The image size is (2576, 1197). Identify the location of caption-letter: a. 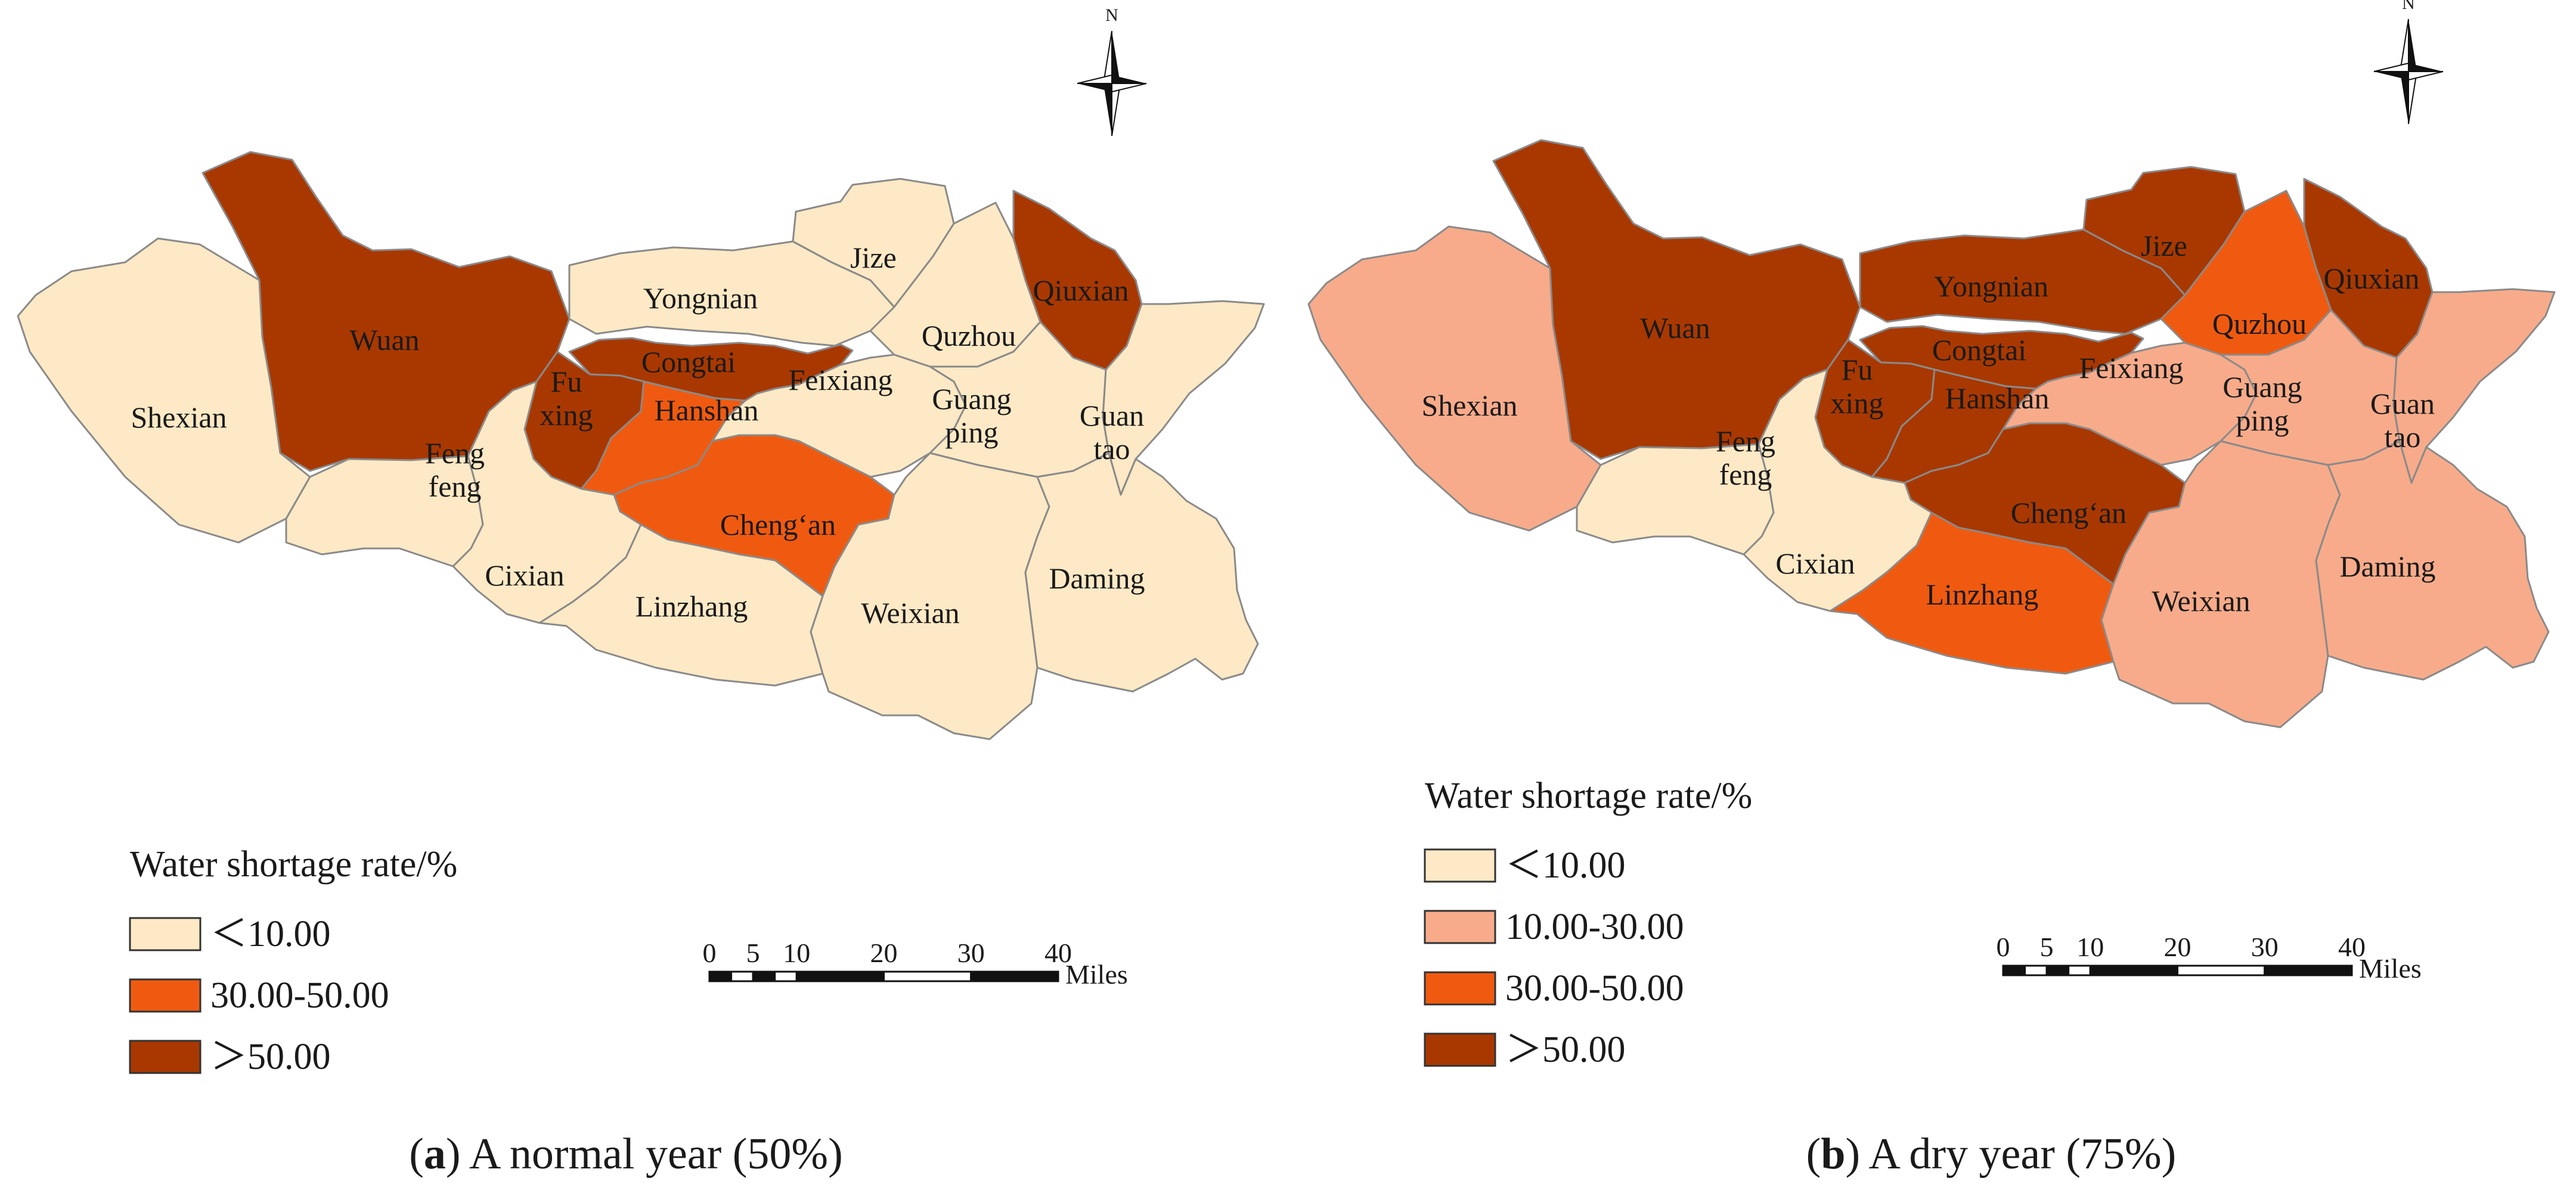
(435, 1154).